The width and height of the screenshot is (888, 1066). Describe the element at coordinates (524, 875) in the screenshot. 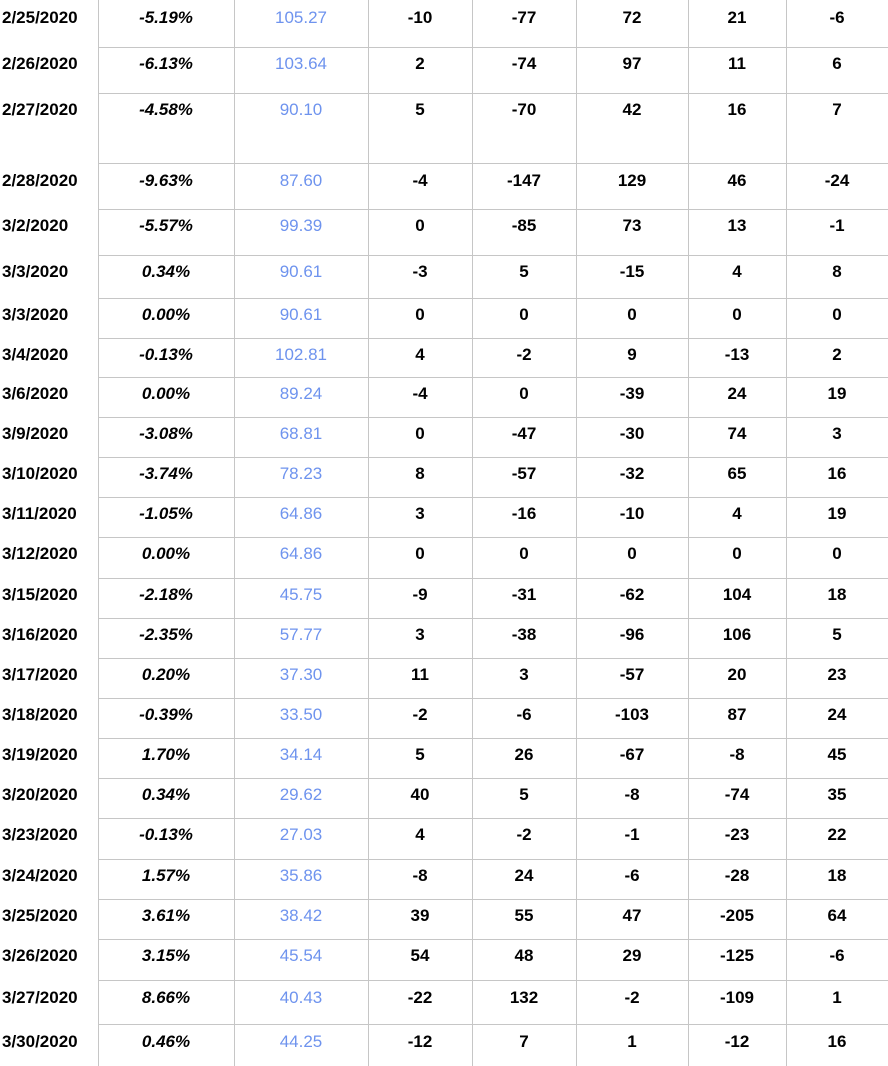

I see `cell-value-b: 24` at that location.